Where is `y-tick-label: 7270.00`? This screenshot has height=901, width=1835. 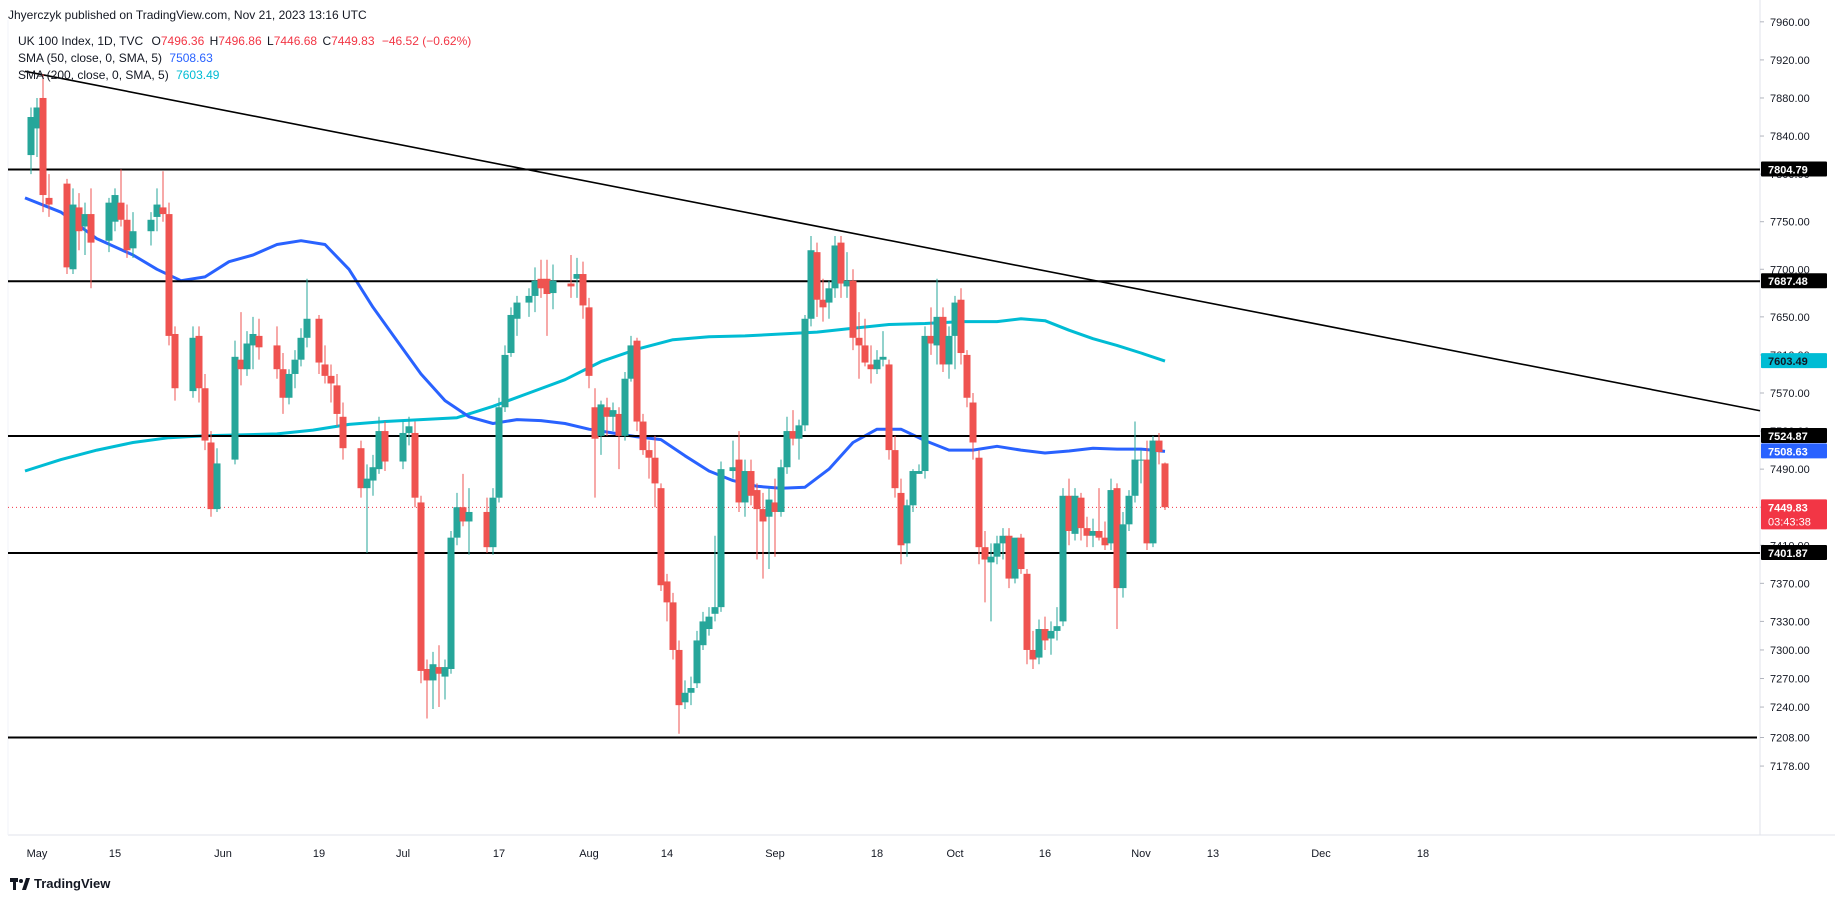 y-tick-label: 7270.00 is located at coordinates (1790, 680).